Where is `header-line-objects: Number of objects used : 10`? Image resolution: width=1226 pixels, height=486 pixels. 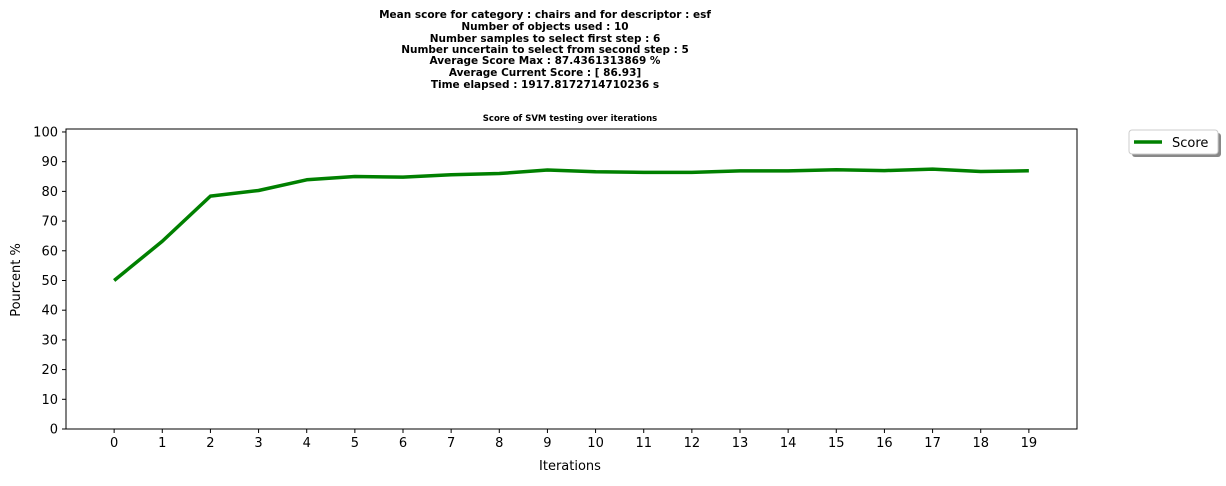 header-line-objects: Number of objects used : 10 is located at coordinates (544, 27).